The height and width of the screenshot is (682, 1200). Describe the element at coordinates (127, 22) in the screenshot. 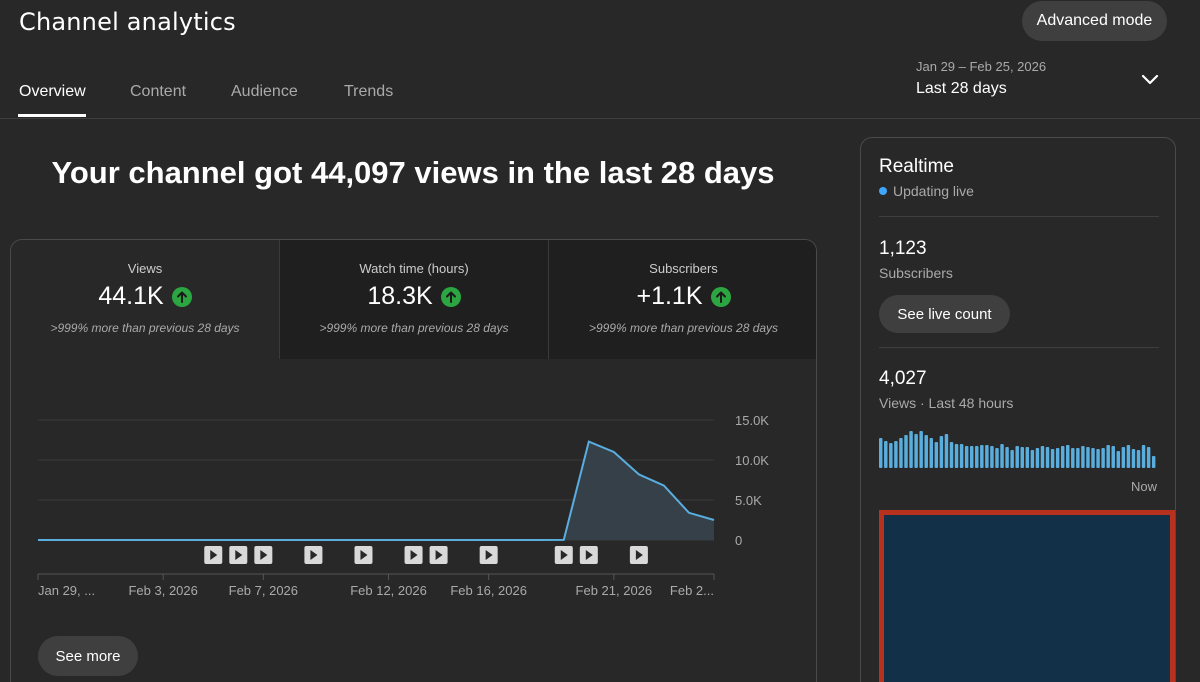

I see `page-title: Channel analytics` at that location.